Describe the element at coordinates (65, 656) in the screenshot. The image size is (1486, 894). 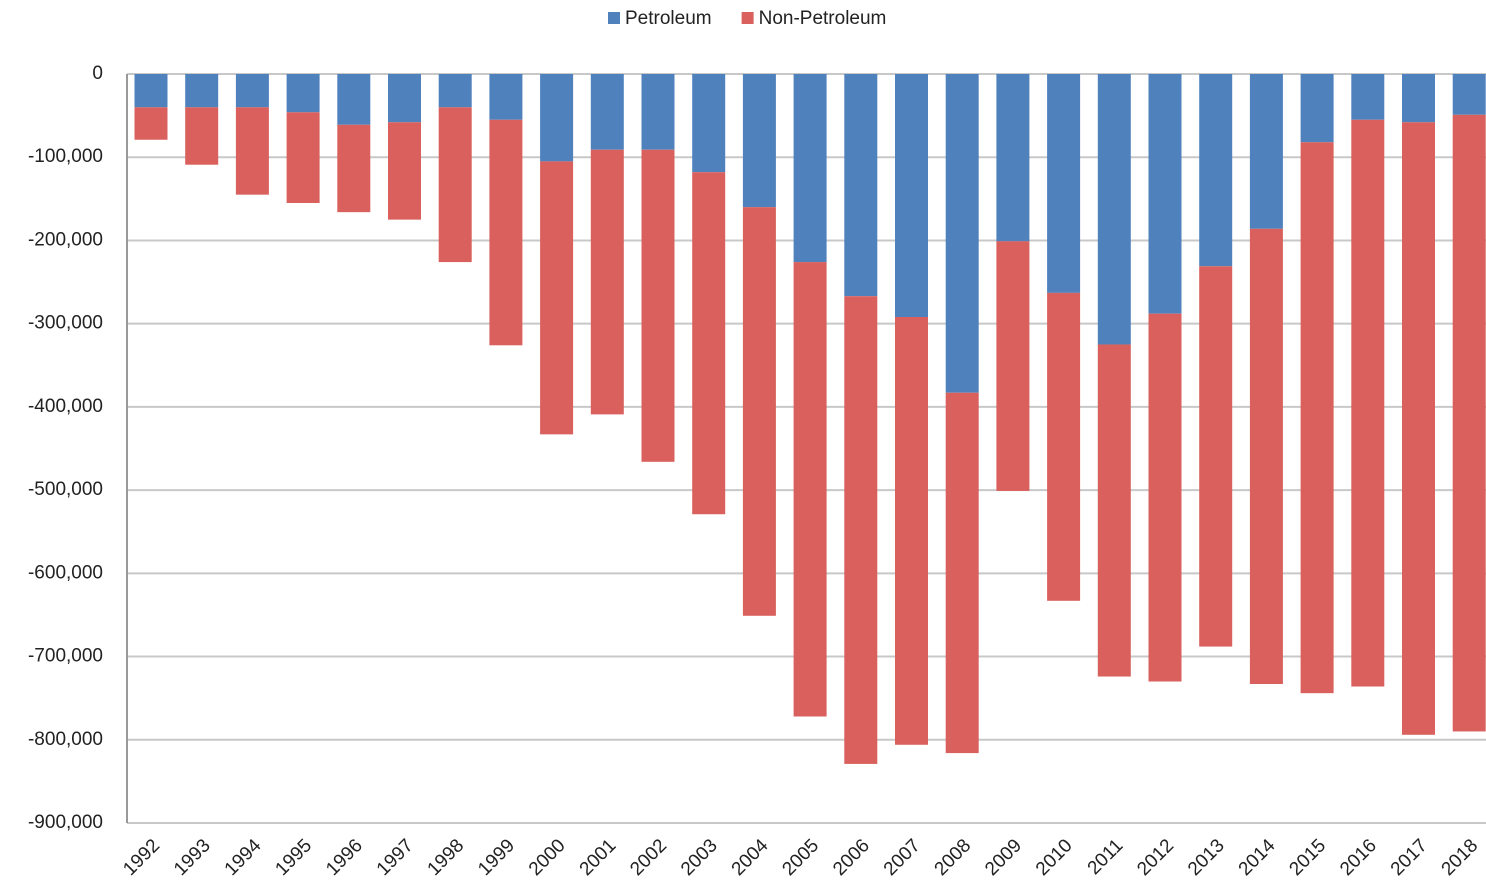
I see `y-tick-label: -700,000` at that location.